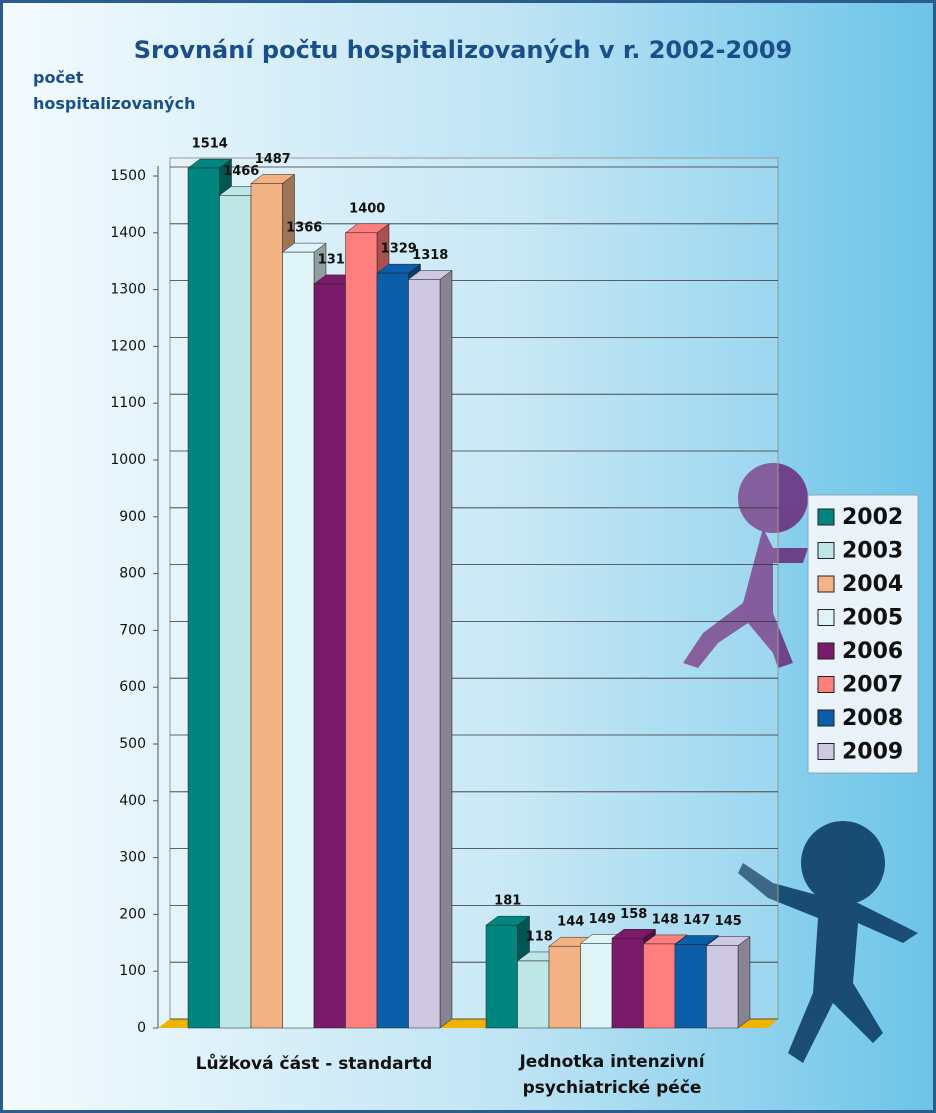 The width and height of the screenshot is (936, 1113). Describe the element at coordinates (863, 634) in the screenshot. I see `legend-box` at that location.